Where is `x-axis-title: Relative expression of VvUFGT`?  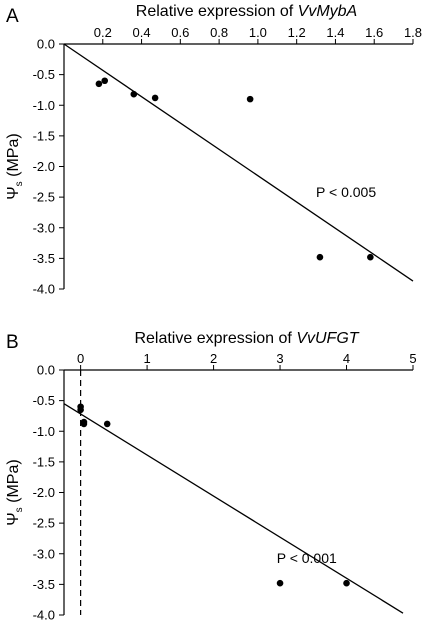 x-axis-title: Relative expression of VvUFGT is located at coordinates (246, 338).